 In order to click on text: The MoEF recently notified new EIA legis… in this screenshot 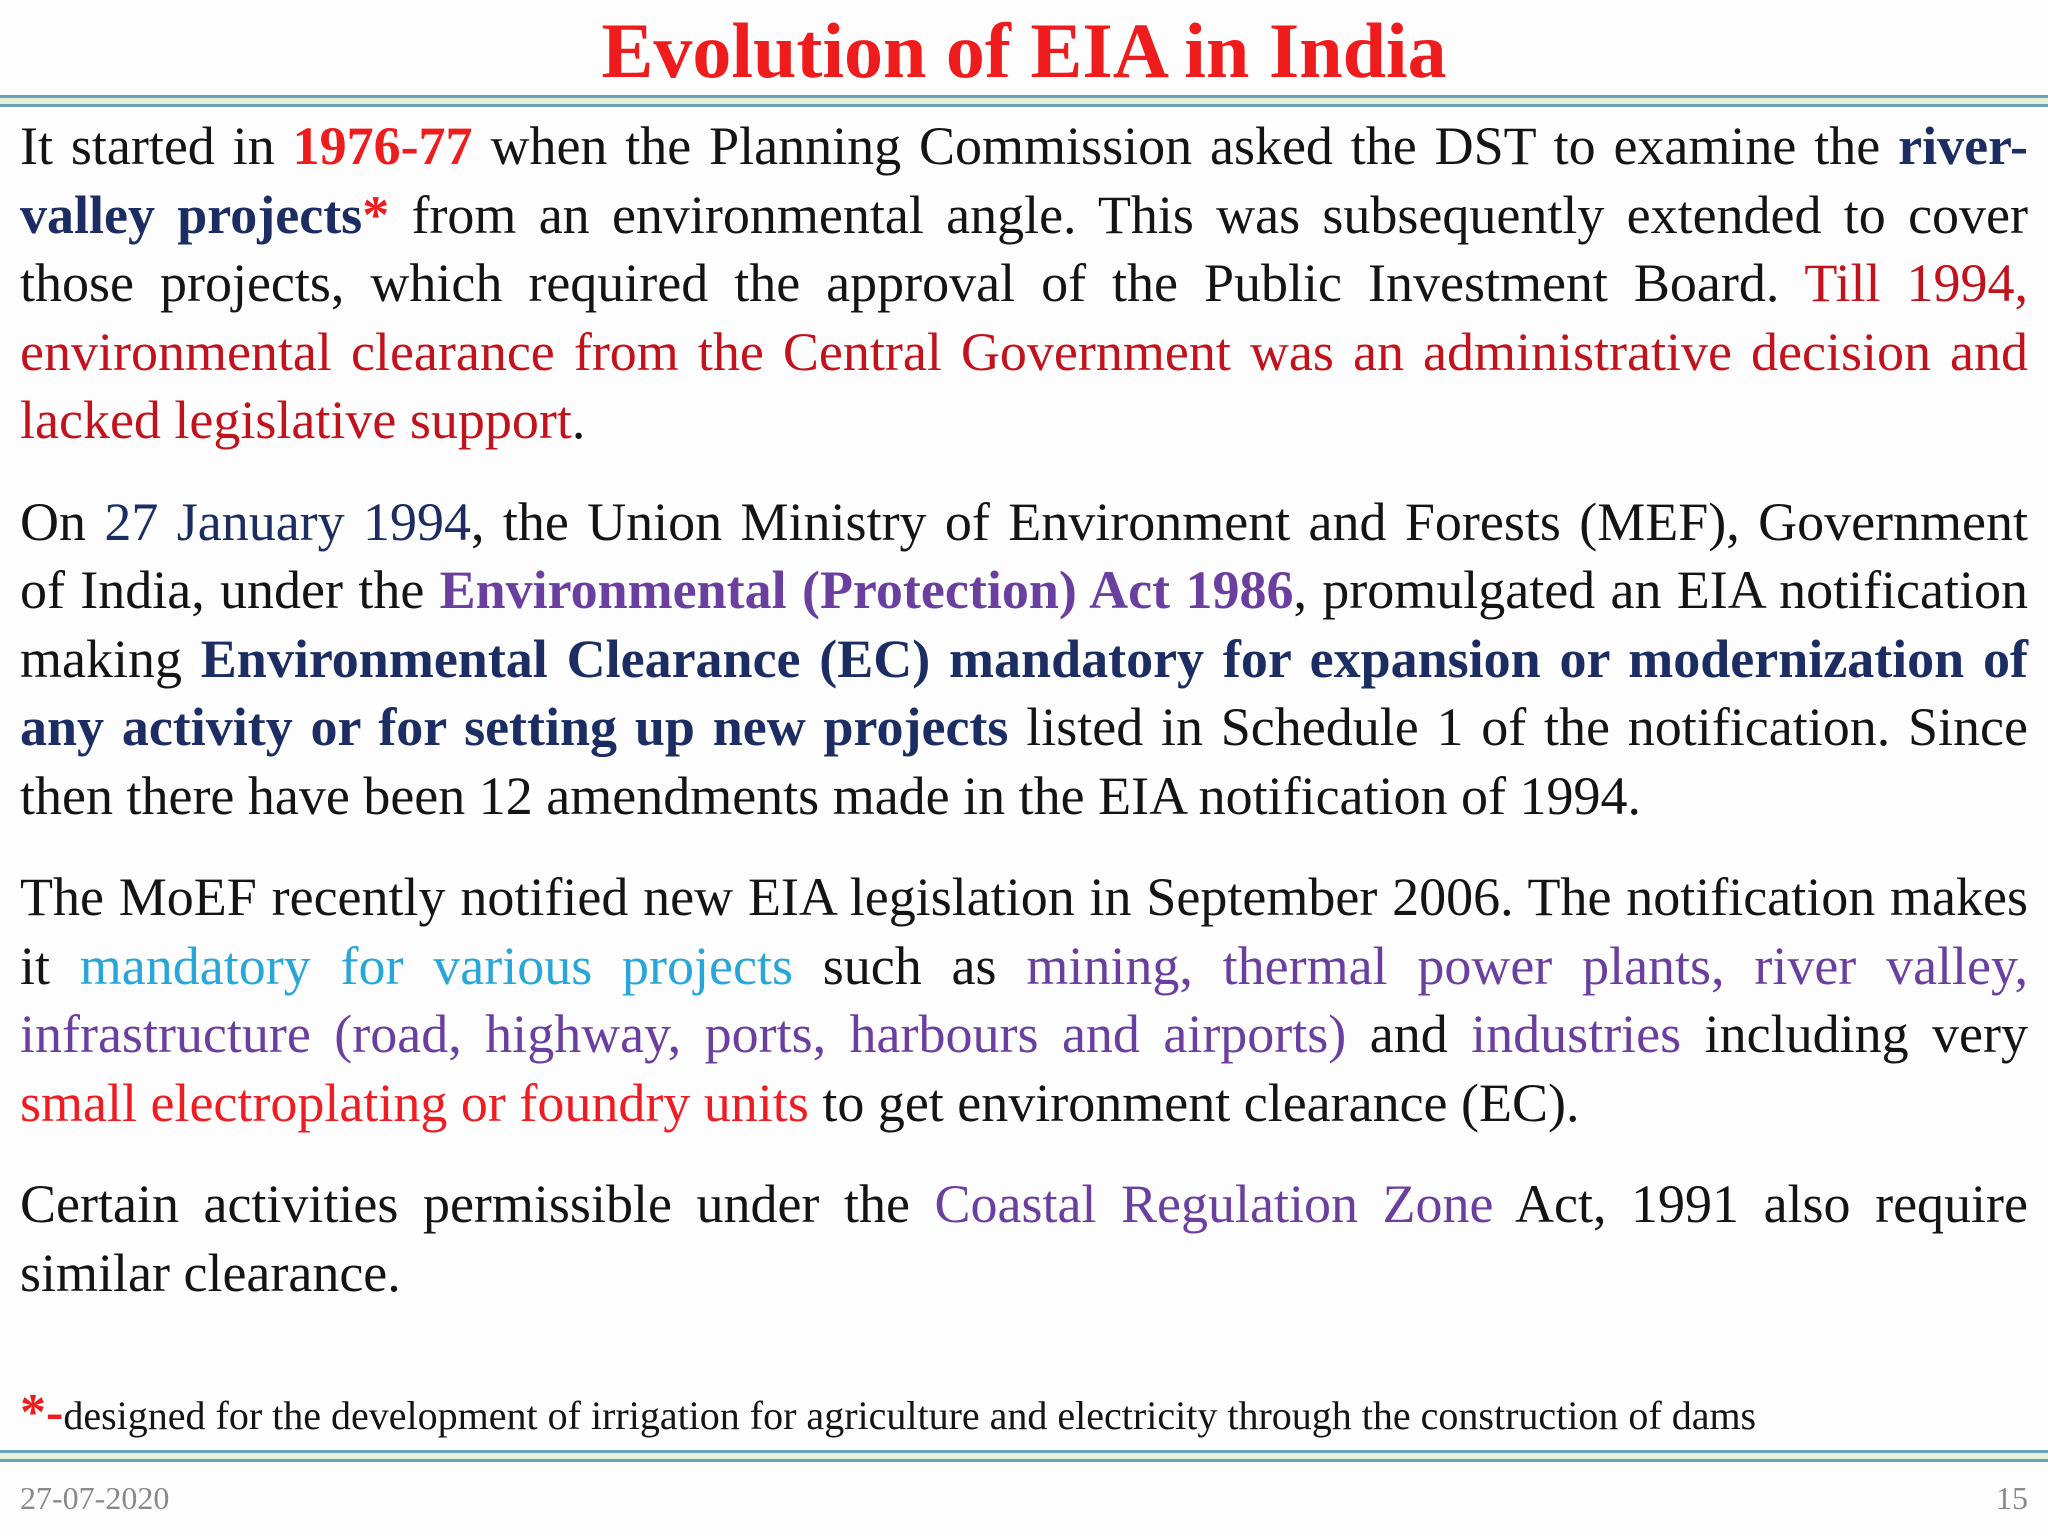, I will do `click(1024, 931)`.